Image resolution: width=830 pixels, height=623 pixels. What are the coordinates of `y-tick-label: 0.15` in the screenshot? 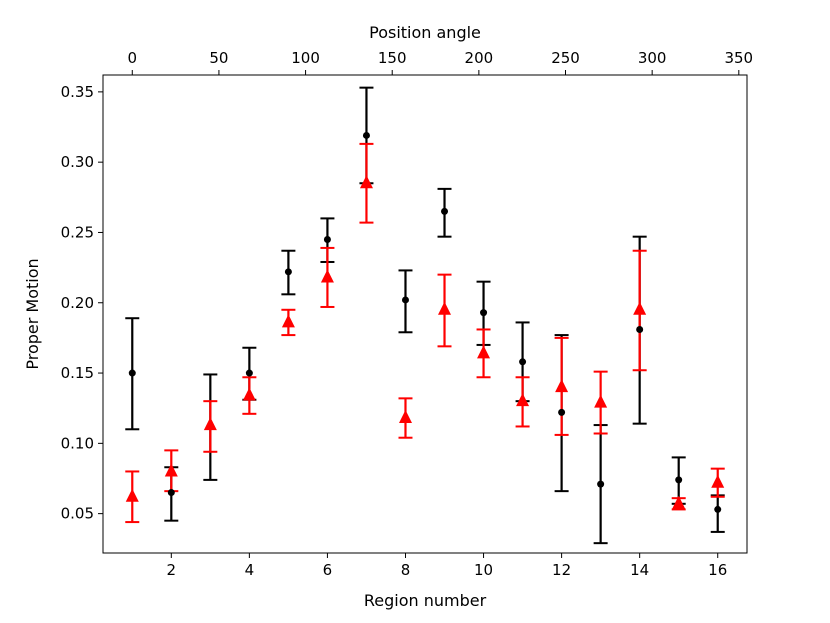 It's located at (77, 373).